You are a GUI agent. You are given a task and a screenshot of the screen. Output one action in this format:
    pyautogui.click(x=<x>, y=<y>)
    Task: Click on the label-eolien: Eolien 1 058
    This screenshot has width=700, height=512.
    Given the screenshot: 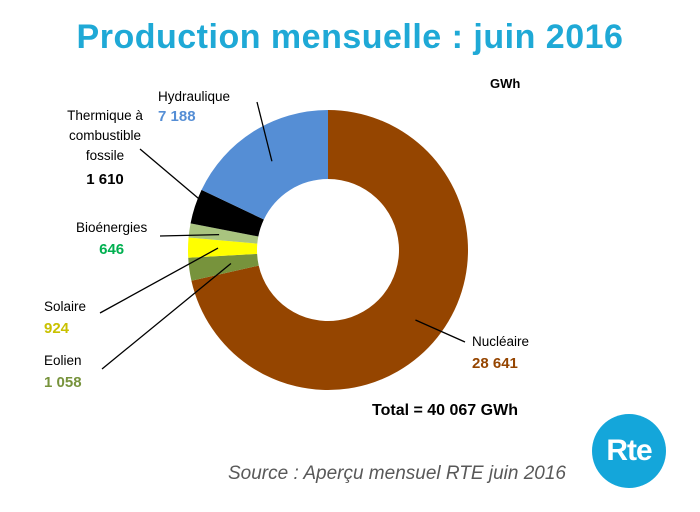 What is the action you would take?
    pyautogui.click(x=63, y=372)
    